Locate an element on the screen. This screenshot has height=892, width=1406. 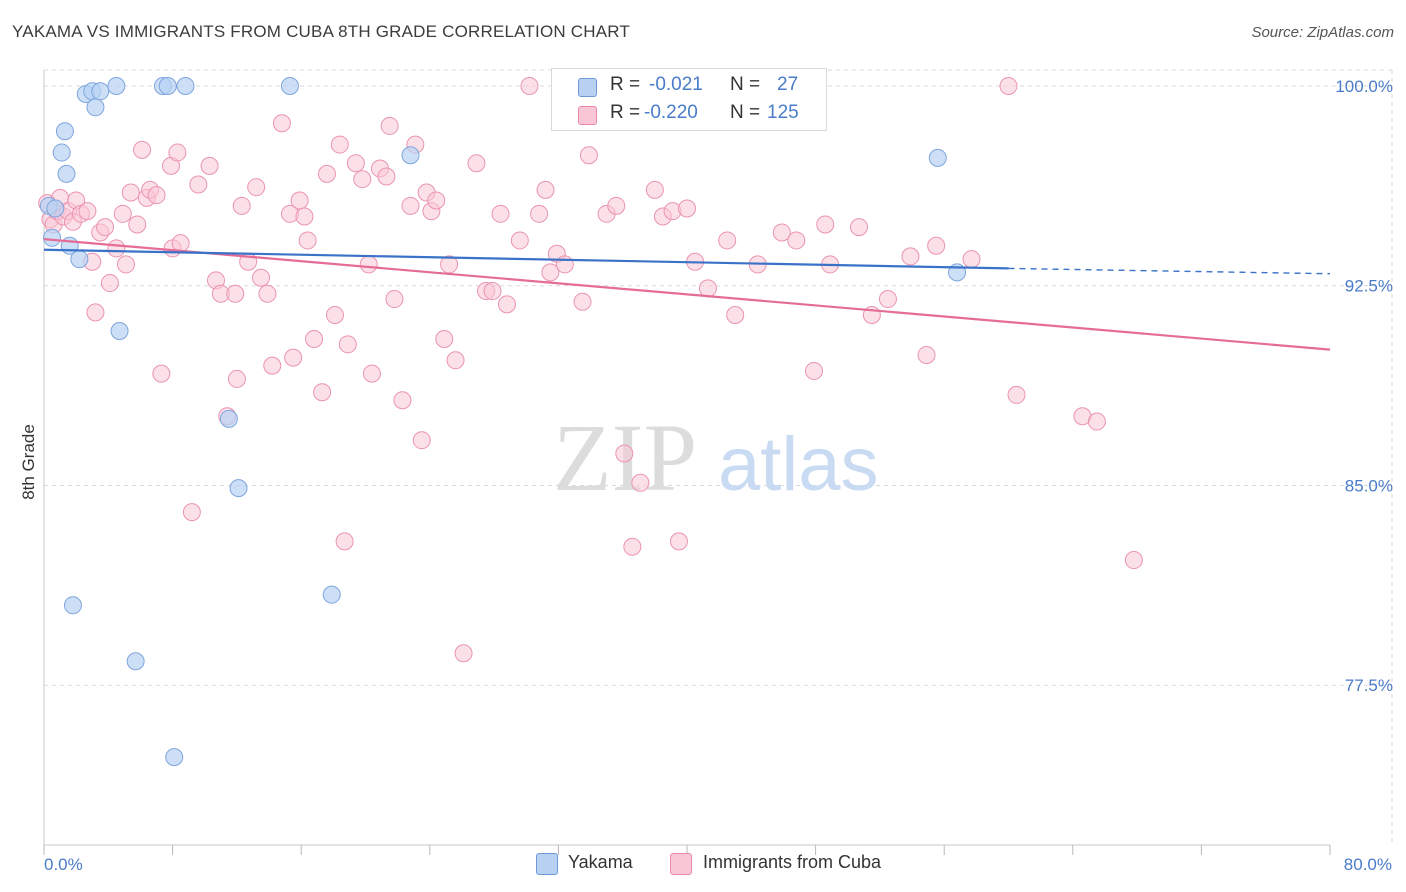
legend-label-cuba: Immigrants from Cuba is located at coordinates (792, 862).